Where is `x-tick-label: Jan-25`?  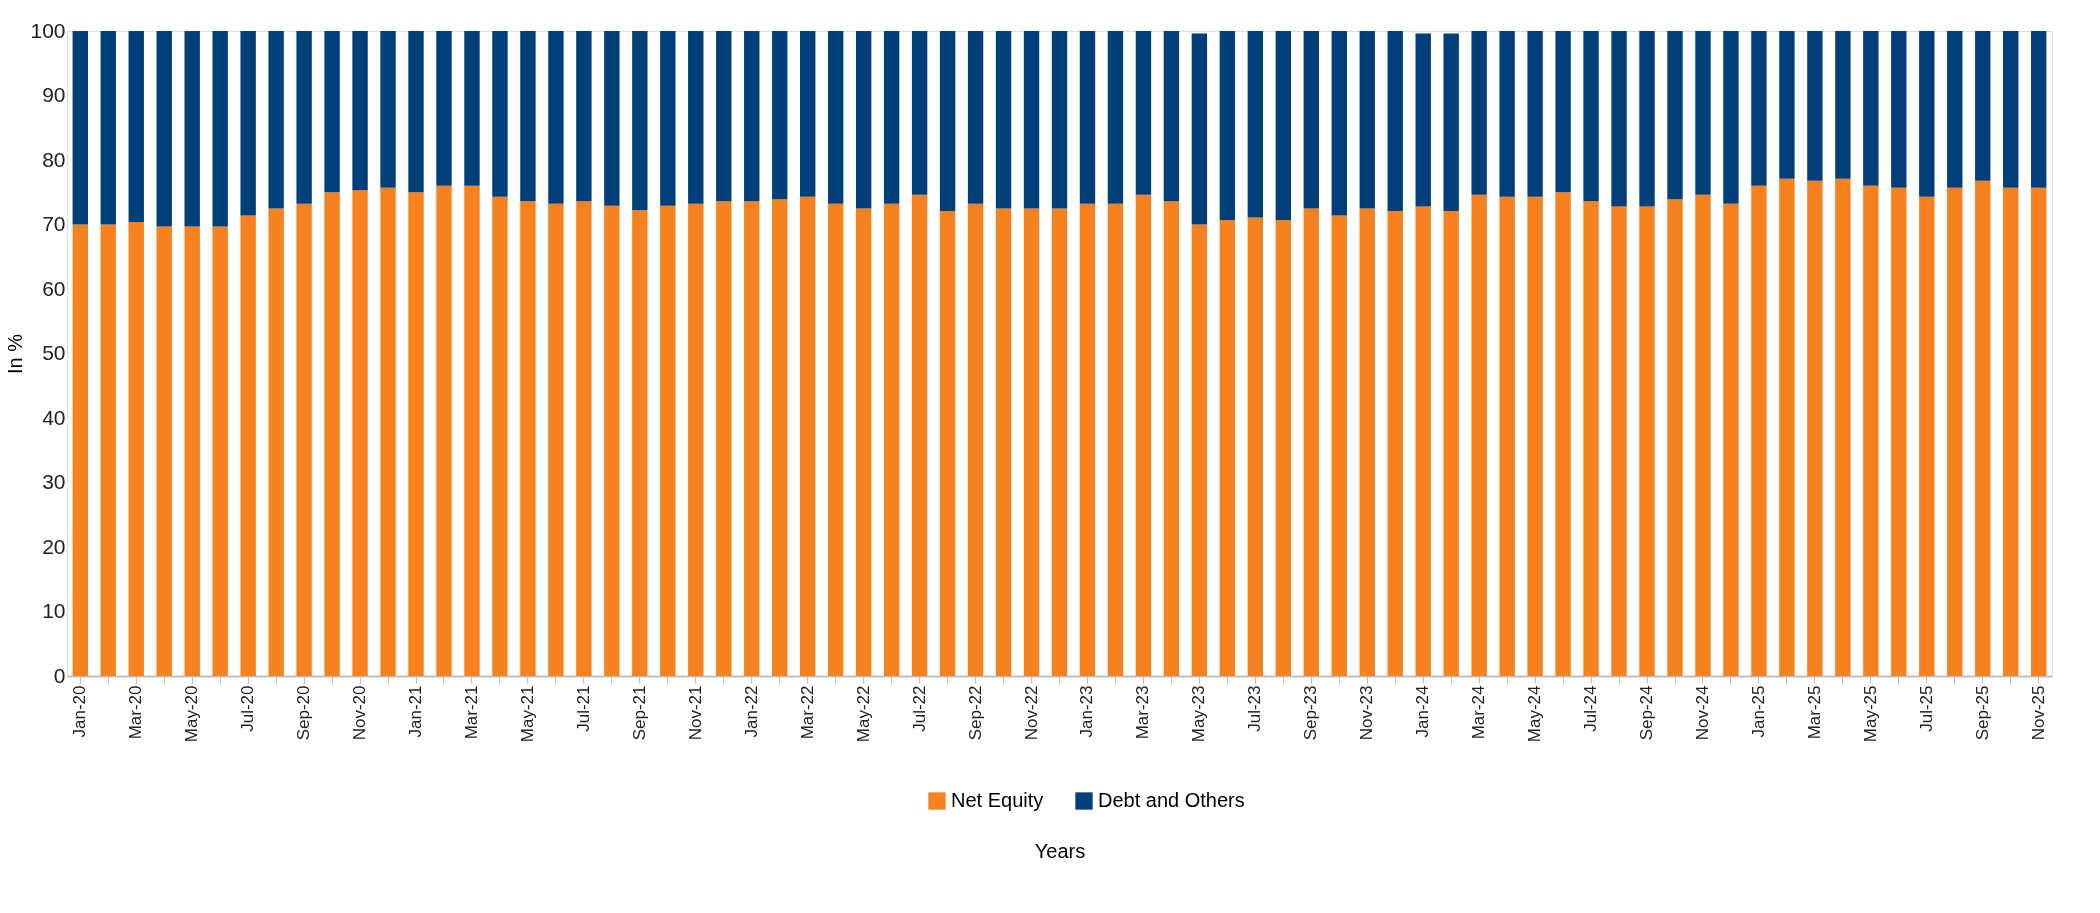 x-tick-label: Jan-25 is located at coordinates (1758, 711).